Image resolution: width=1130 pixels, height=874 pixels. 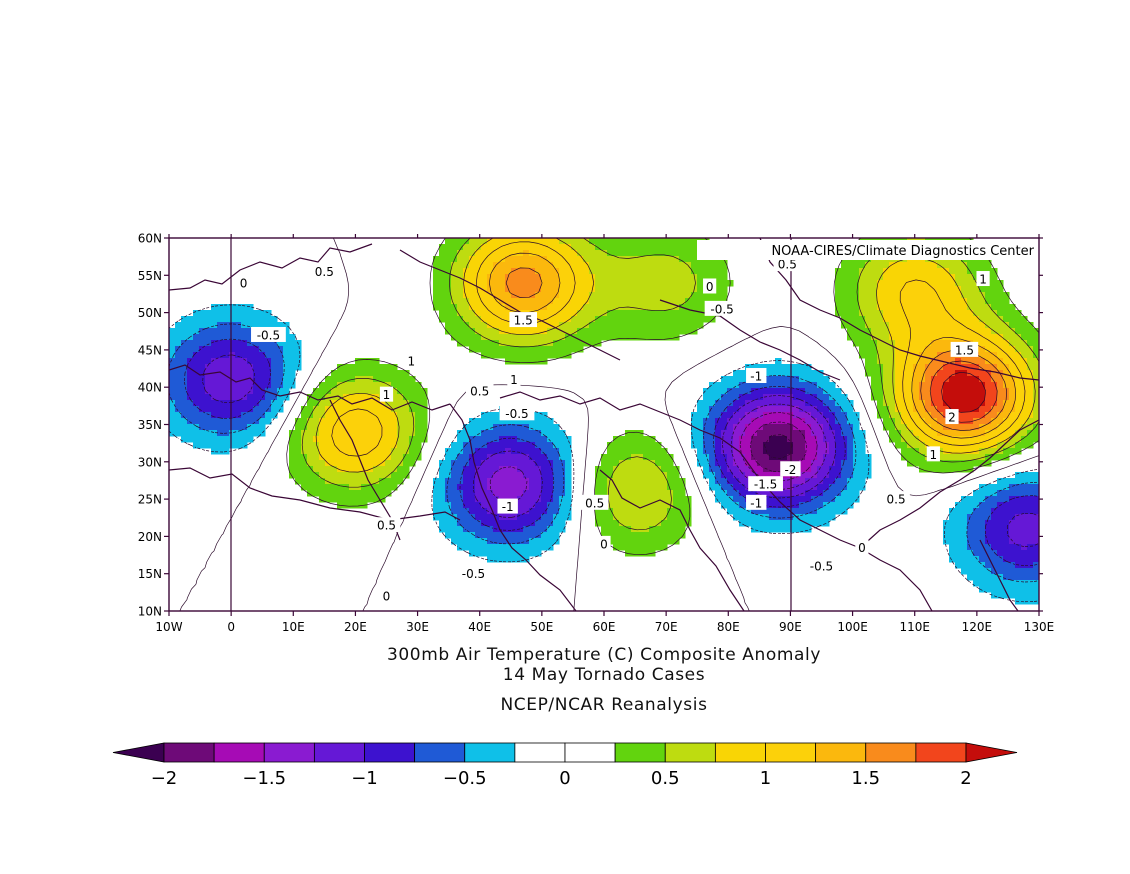 What do you see at coordinates (787, 265) in the screenshot?
I see `contour-label: 0.5` at bounding box center [787, 265].